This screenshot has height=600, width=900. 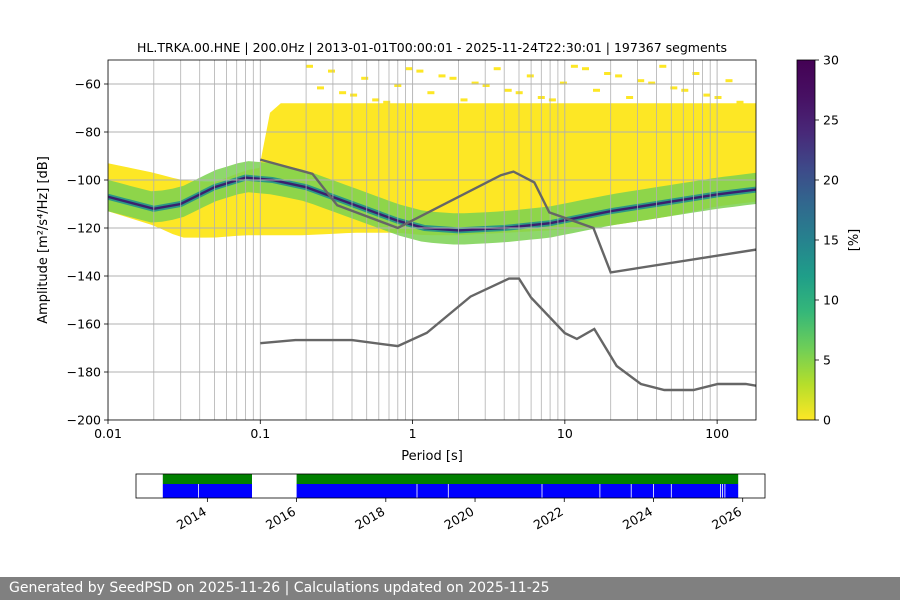 I want to click on availability-year-ticks: 2014 2016 2018 2020 2022 2024 2026, so click(x=459, y=515).